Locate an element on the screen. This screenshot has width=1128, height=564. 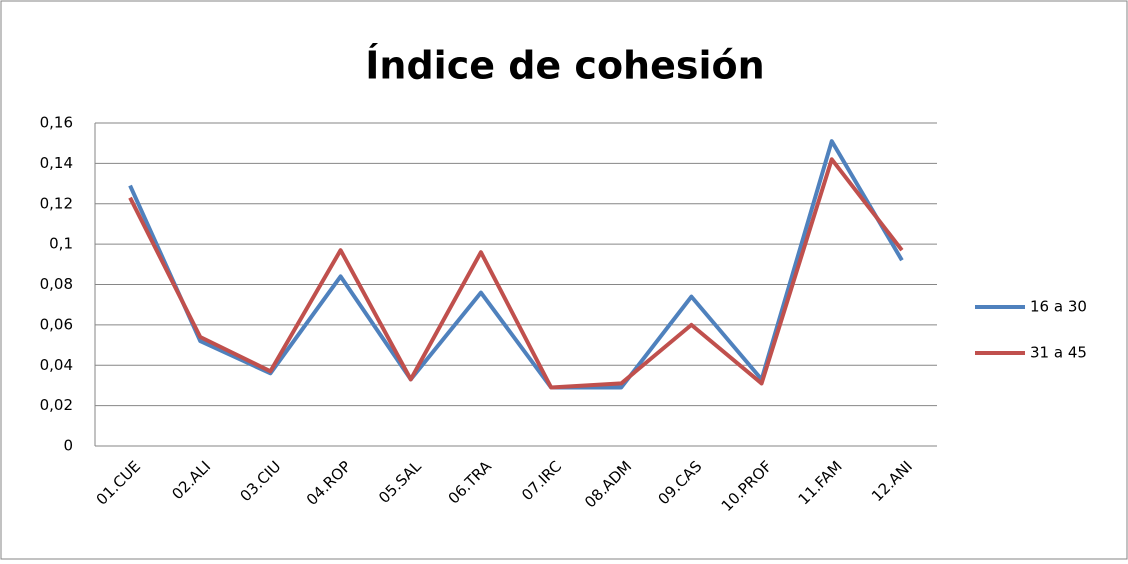
y-tick-label: 0,02 is located at coordinates (56, 405).